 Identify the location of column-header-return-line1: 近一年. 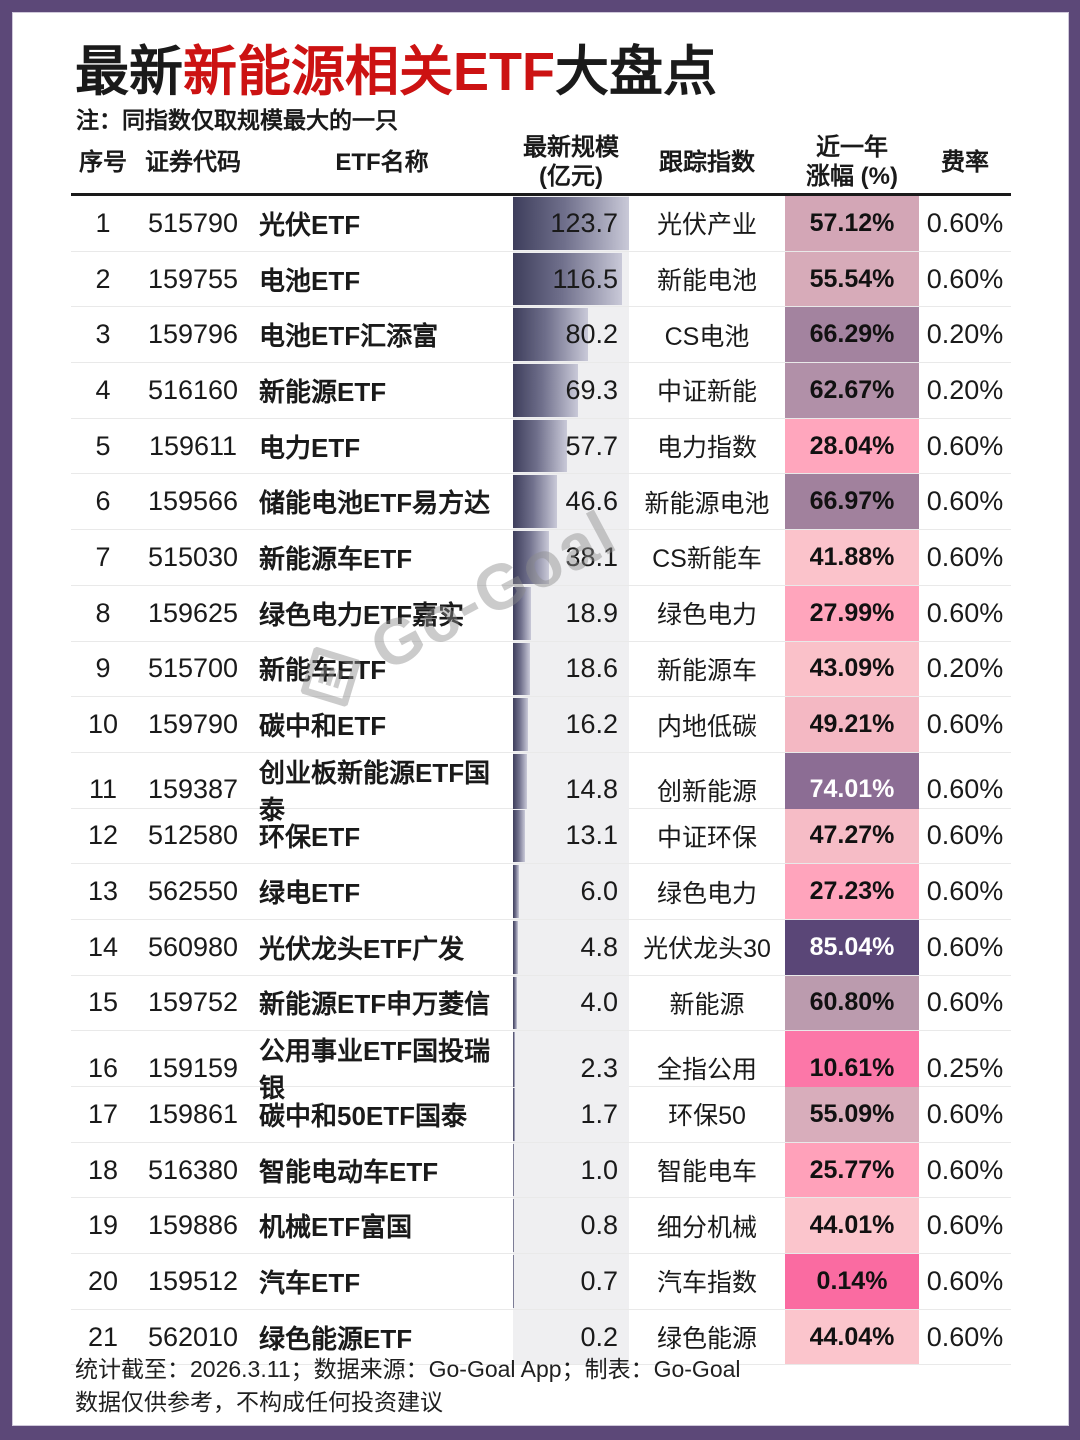
(852, 147).